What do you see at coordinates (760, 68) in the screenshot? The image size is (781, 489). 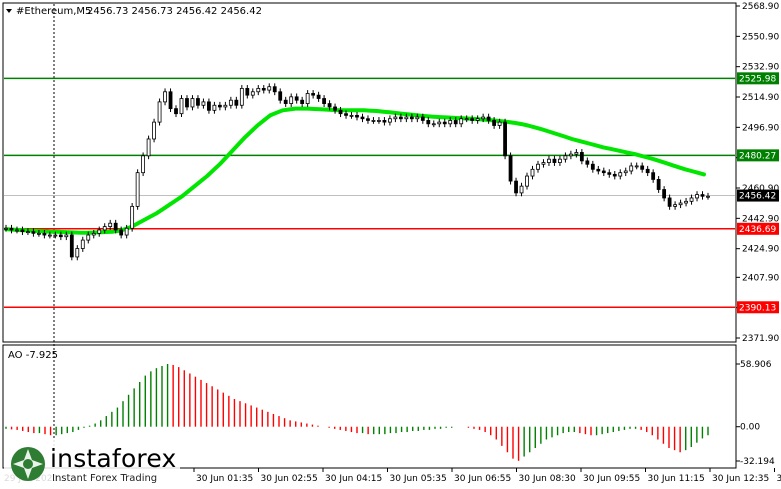 I see `price-tick-label: 2532.90` at bounding box center [760, 68].